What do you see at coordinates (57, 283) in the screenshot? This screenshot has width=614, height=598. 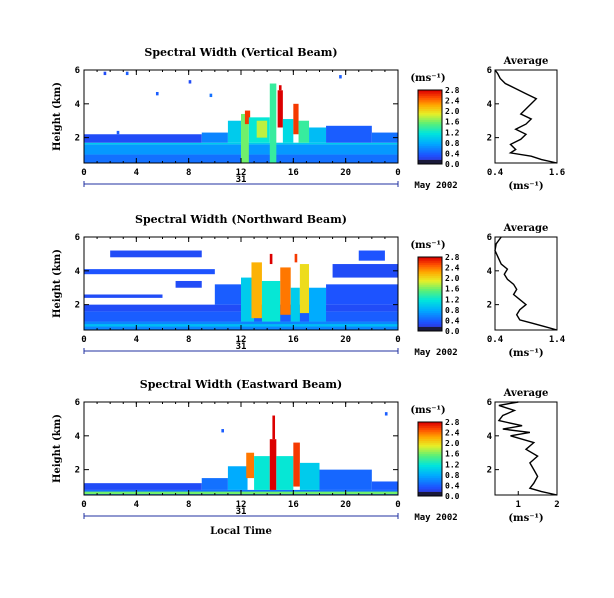 I see `y-axis-label: Height (km)` at bounding box center [57, 283].